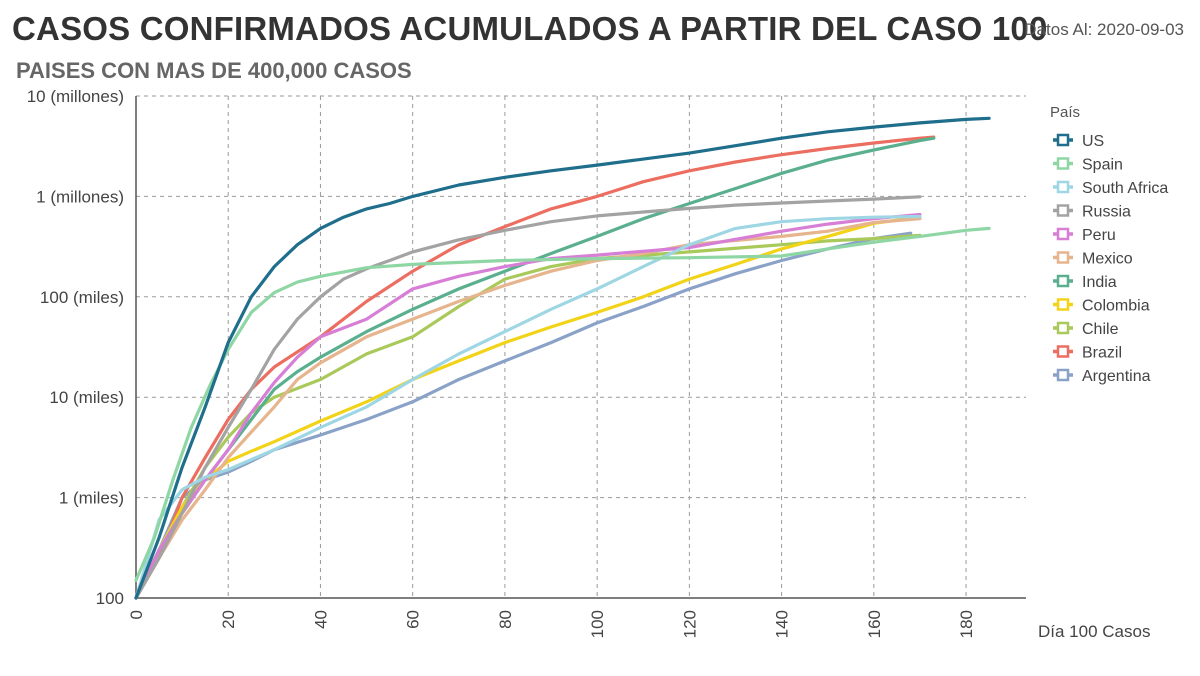 The height and width of the screenshot is (676, 1200). I want to click on y-tick-label: 1 (miles), so click(91, 498).